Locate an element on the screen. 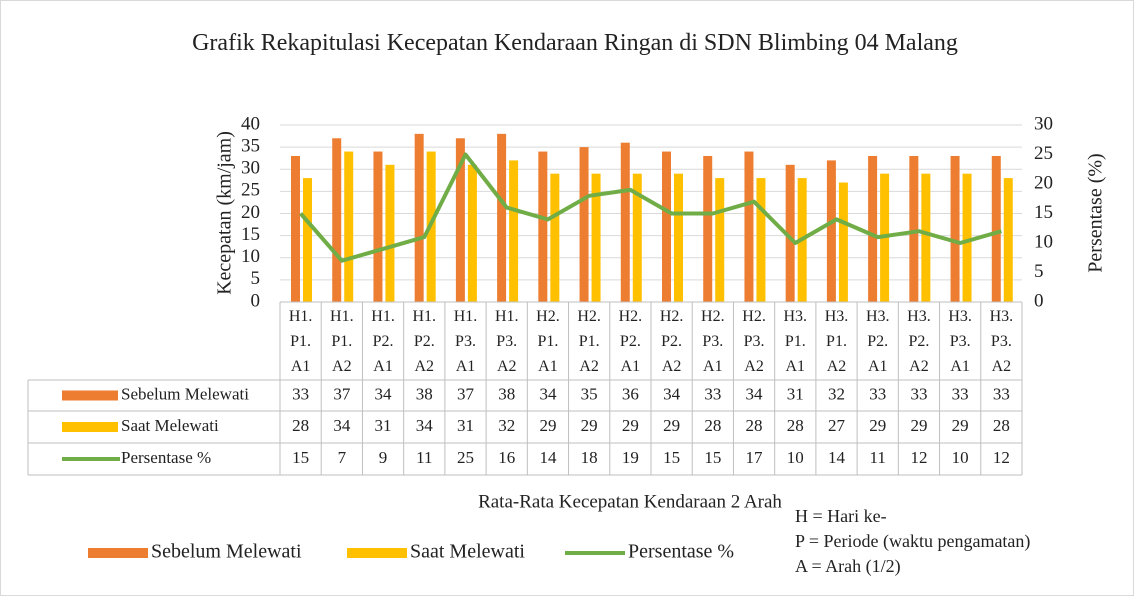  x-tick-label: H2. P1. A2 is located at coordinates (589, 341).